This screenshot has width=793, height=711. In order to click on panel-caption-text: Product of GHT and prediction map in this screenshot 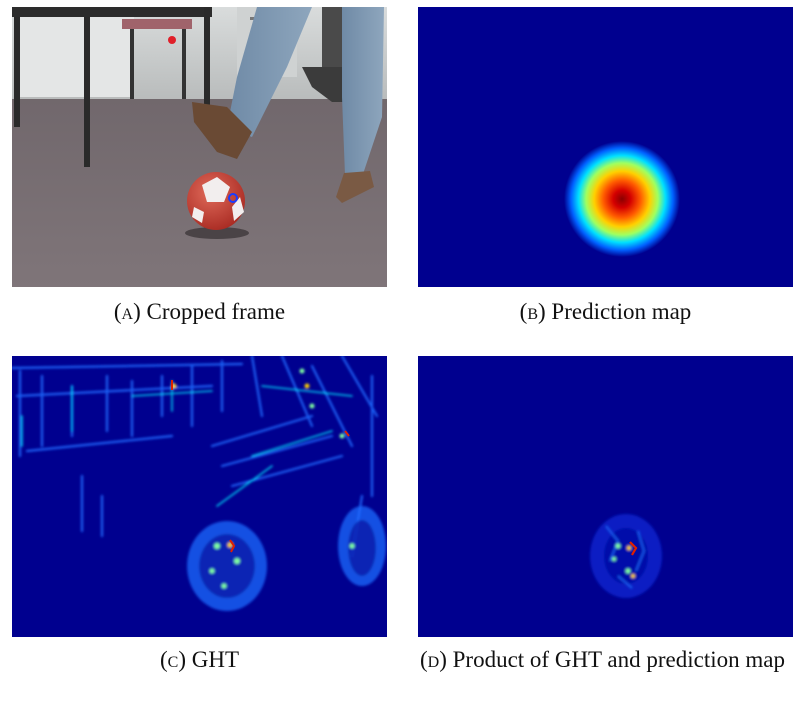, I will do `click(618, 659)`.